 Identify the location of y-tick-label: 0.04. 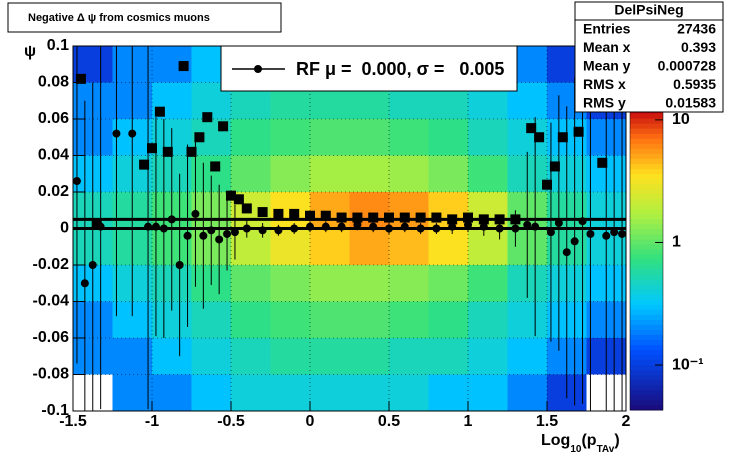
(53, 155).